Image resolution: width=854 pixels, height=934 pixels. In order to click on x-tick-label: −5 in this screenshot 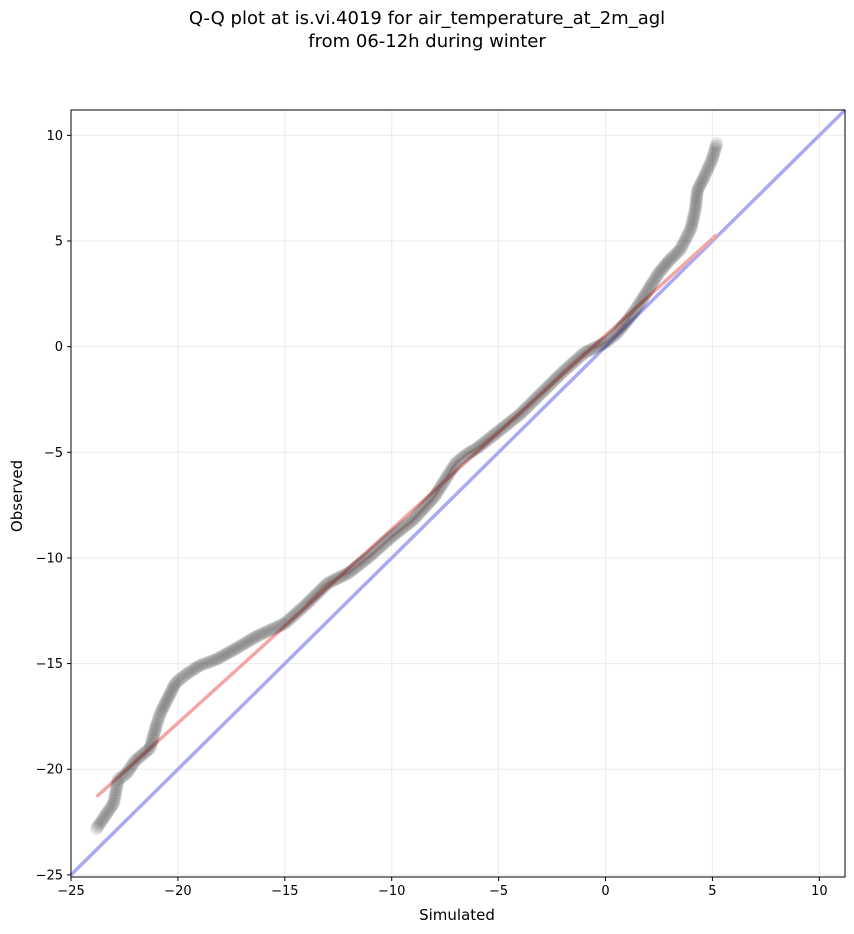, I will do `click(498, 891)`.